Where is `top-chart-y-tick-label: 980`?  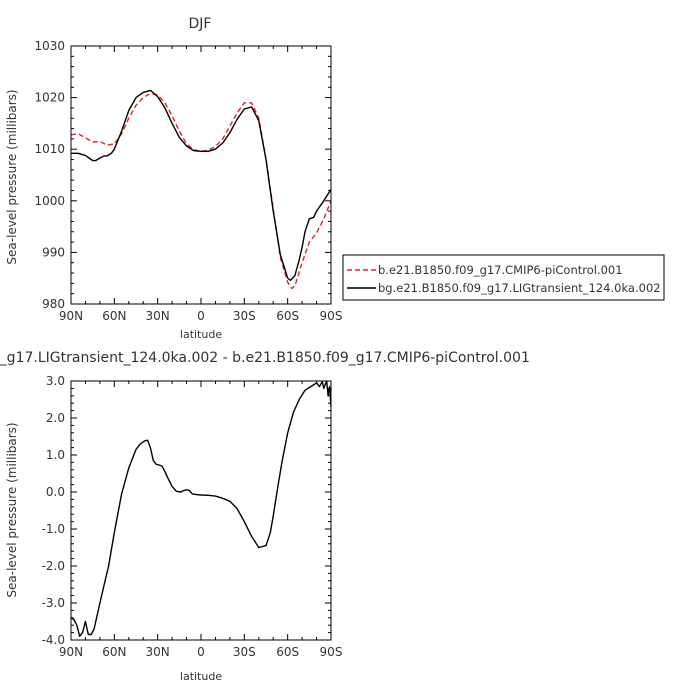
top-chart-y-tick-label: 980 is located at coordinates (53, 304).